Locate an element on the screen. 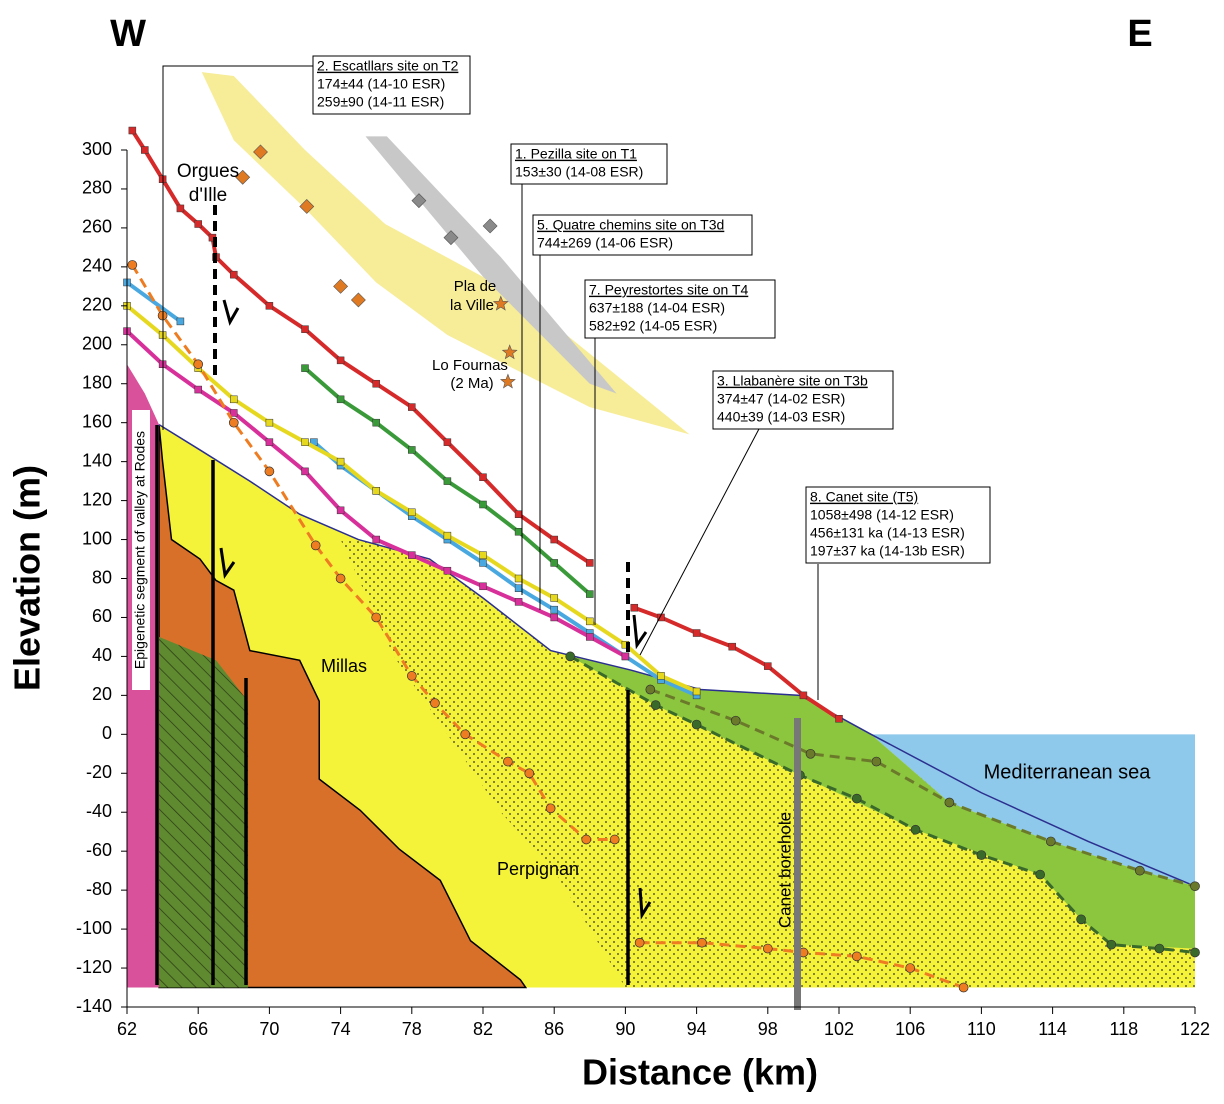 This screenshot has height=1104, width=1224. map-label: la Ville is located at coordinates (472, 305).